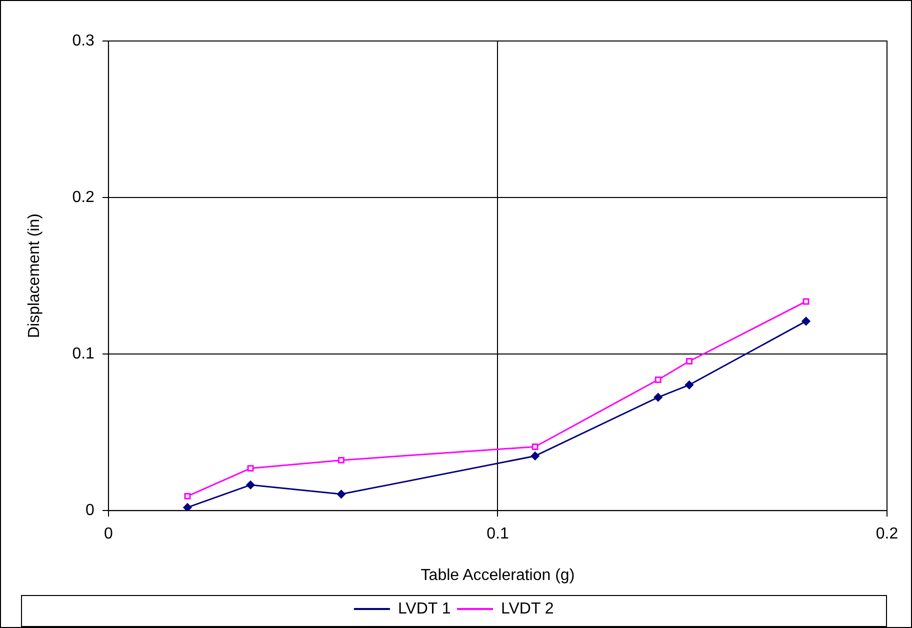  I want to click on y-tick-label: 0, so click(90, 511).